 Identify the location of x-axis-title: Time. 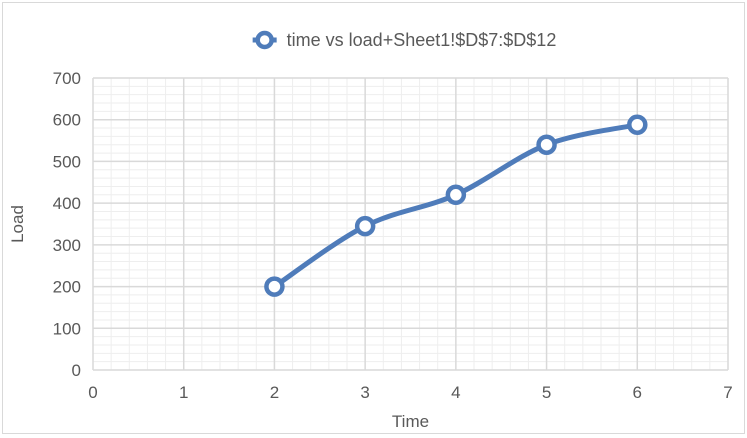
(410, 421).